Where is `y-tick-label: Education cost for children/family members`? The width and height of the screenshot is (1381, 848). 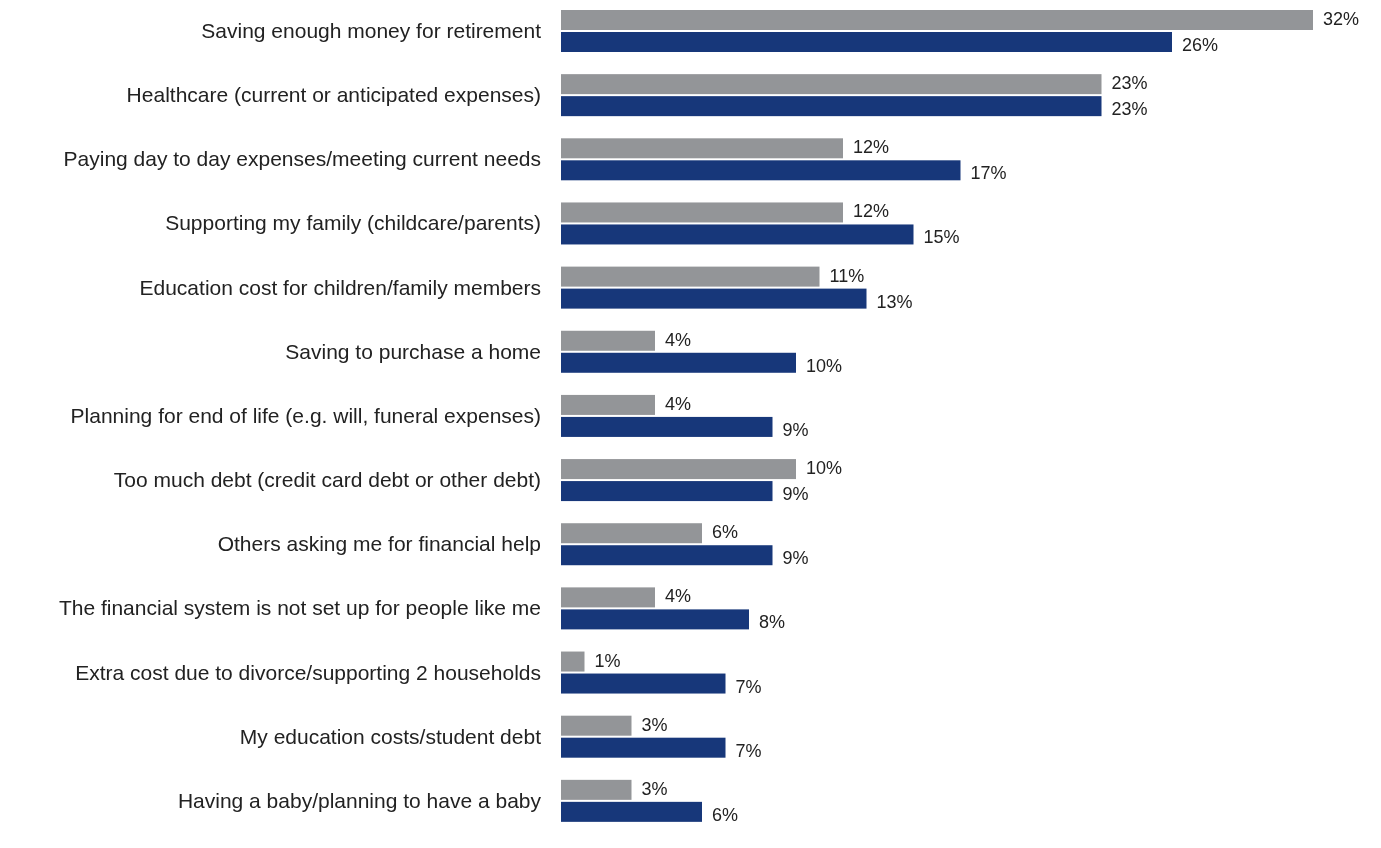 y-tick-label: Education cost for children/family members is located at coordinates (340, 287).